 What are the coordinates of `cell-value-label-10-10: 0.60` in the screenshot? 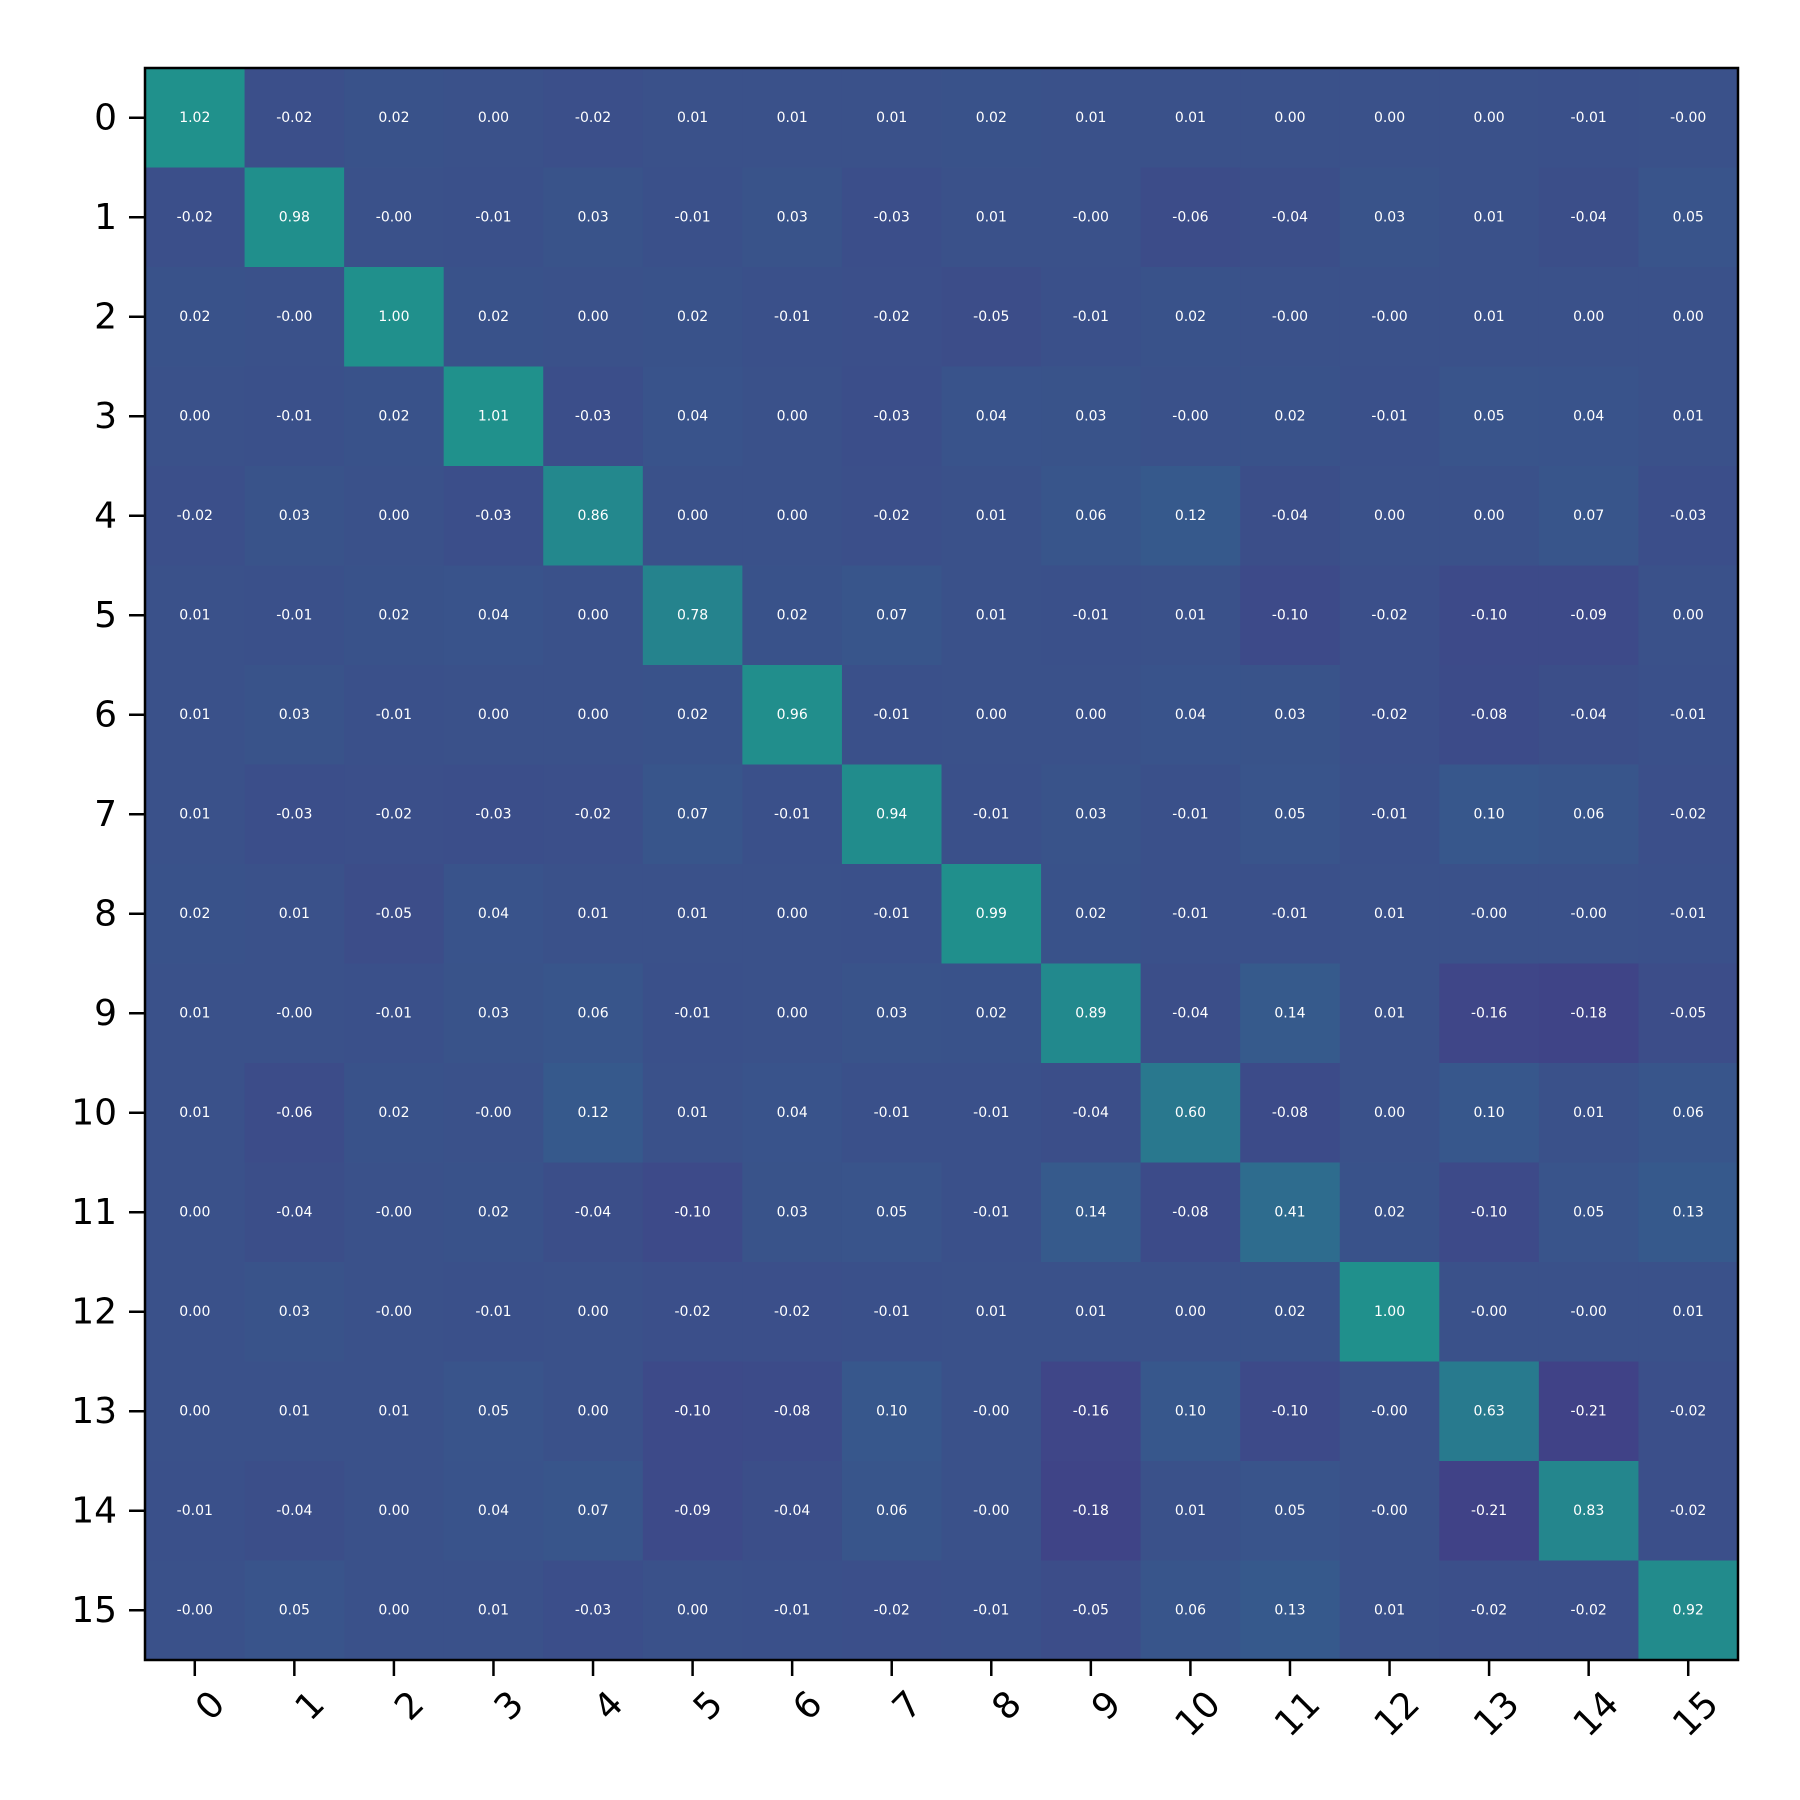 It's located at (1190, 1113).